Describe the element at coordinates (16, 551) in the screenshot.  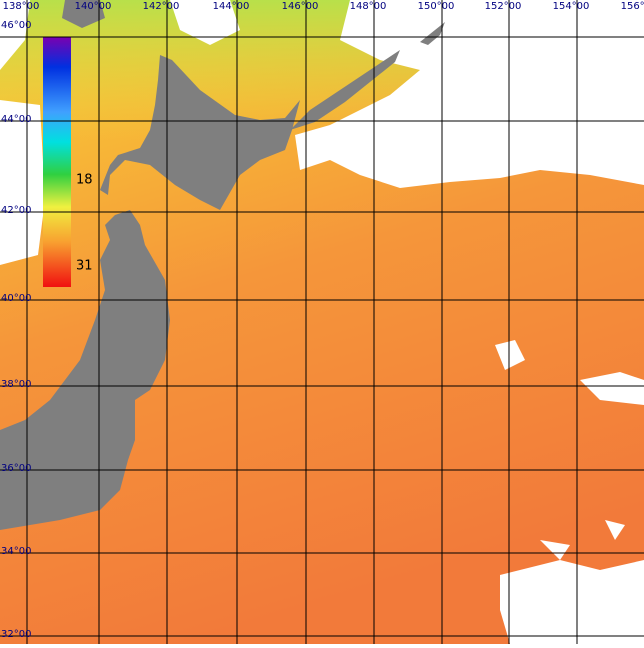
I see `lat-label: 34°00` at that location.